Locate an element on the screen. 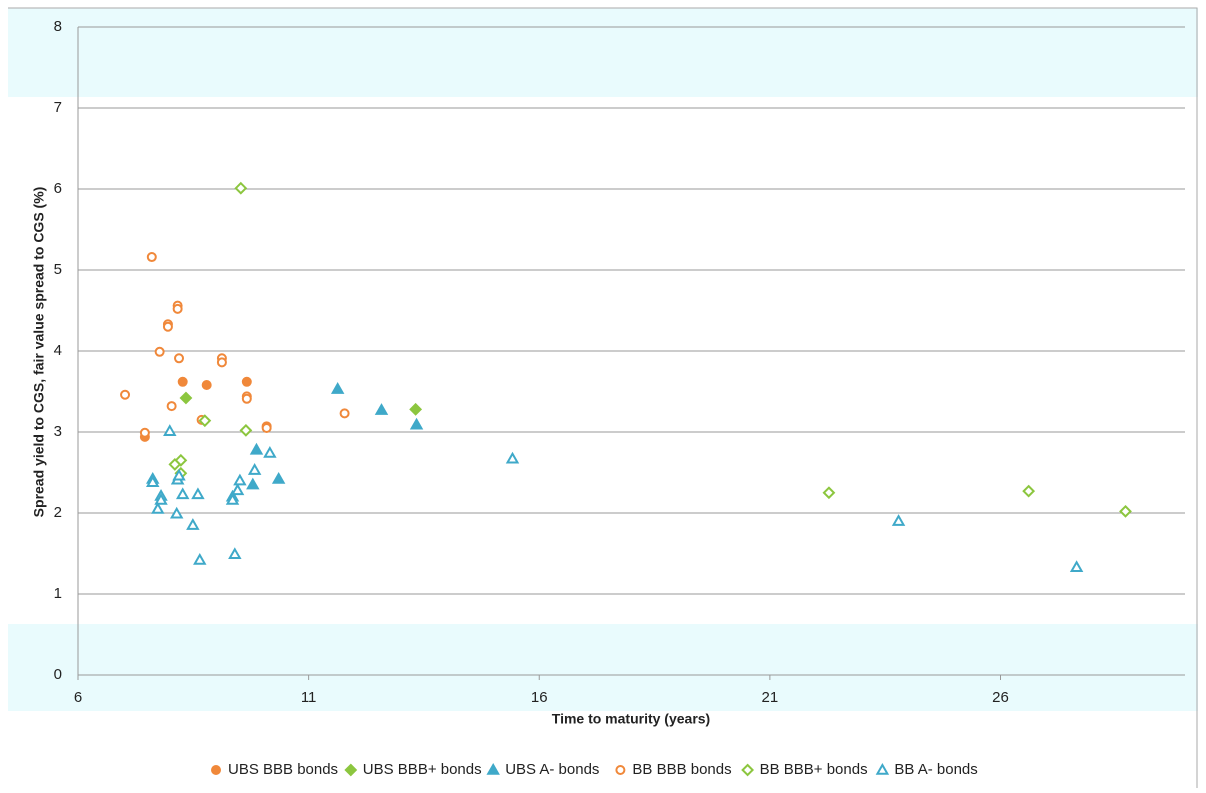  legend-label: BB BBB bonds is located at coordinates (681, 769).